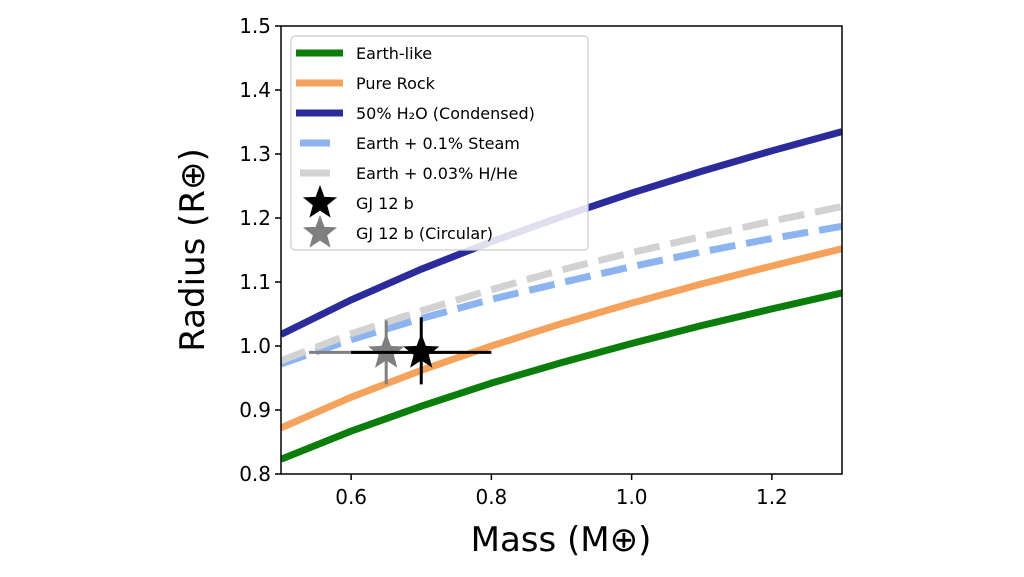 Image resolution: width=1024 pixels, height=577 pixels. I want to click on y-tick-label: 0.9, so click(255, 410).